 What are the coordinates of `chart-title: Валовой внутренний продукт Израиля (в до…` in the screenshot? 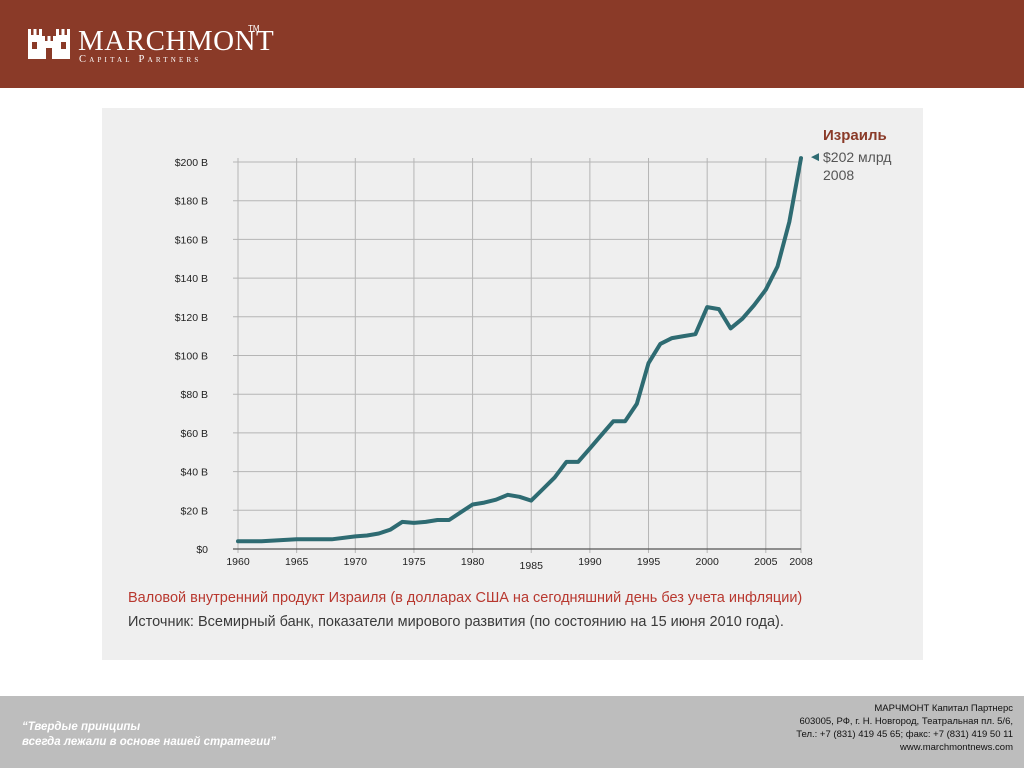 It's located at (465, 598).